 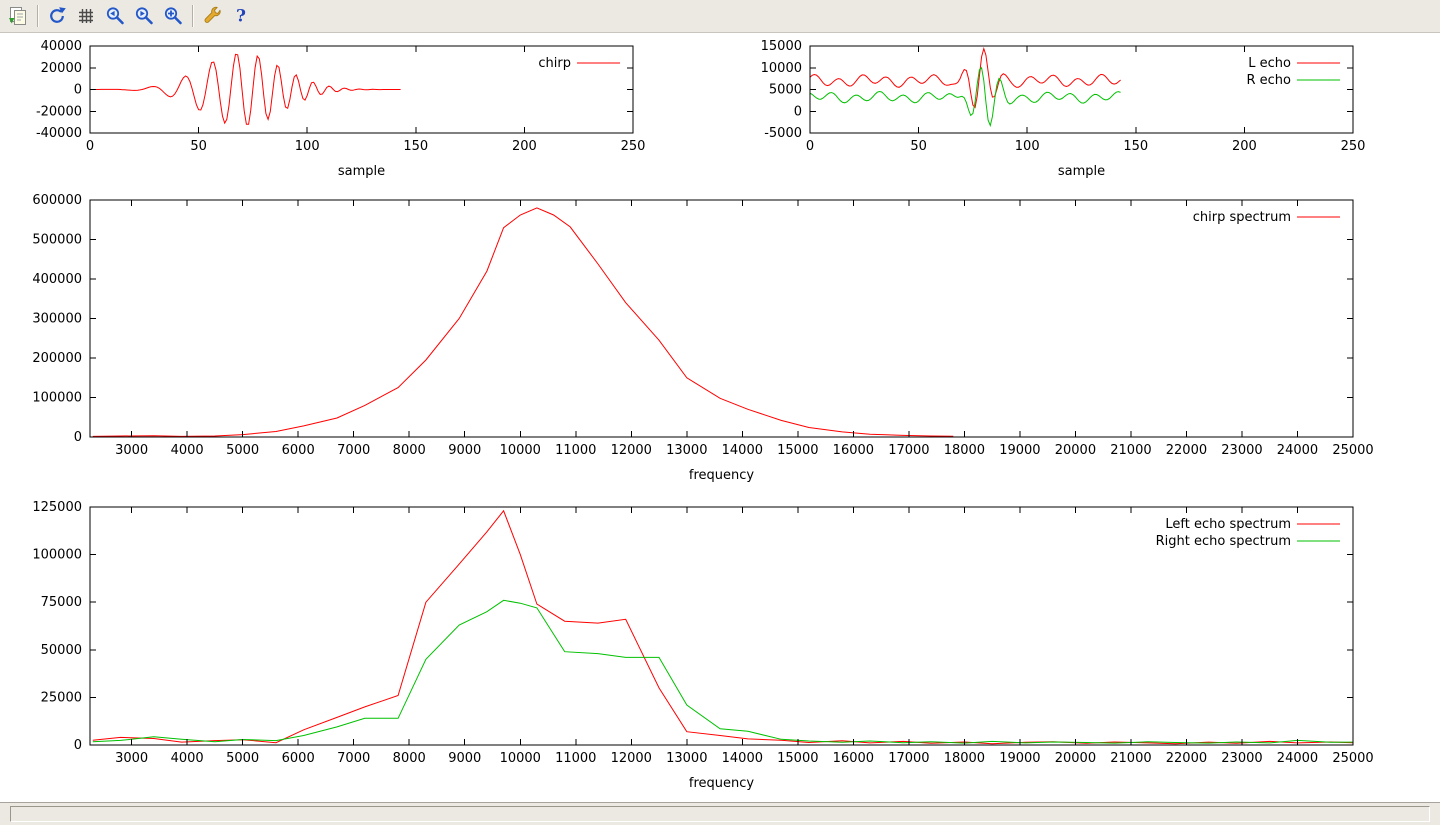 I want to click on series-l-echo, so click(x=965, y=77).